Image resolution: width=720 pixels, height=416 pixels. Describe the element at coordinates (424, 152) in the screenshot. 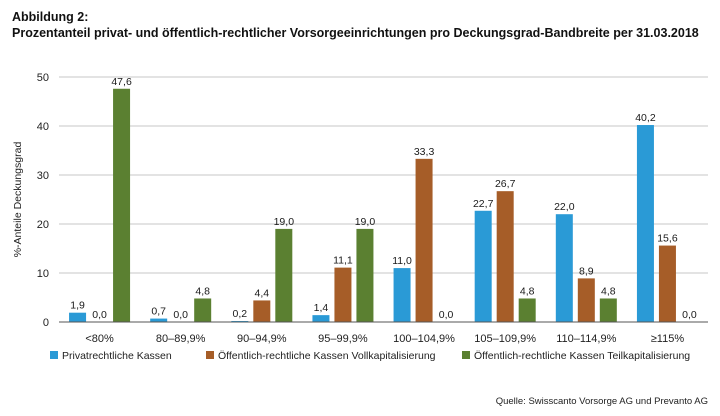

I see `data-label: 33,3` at that location.